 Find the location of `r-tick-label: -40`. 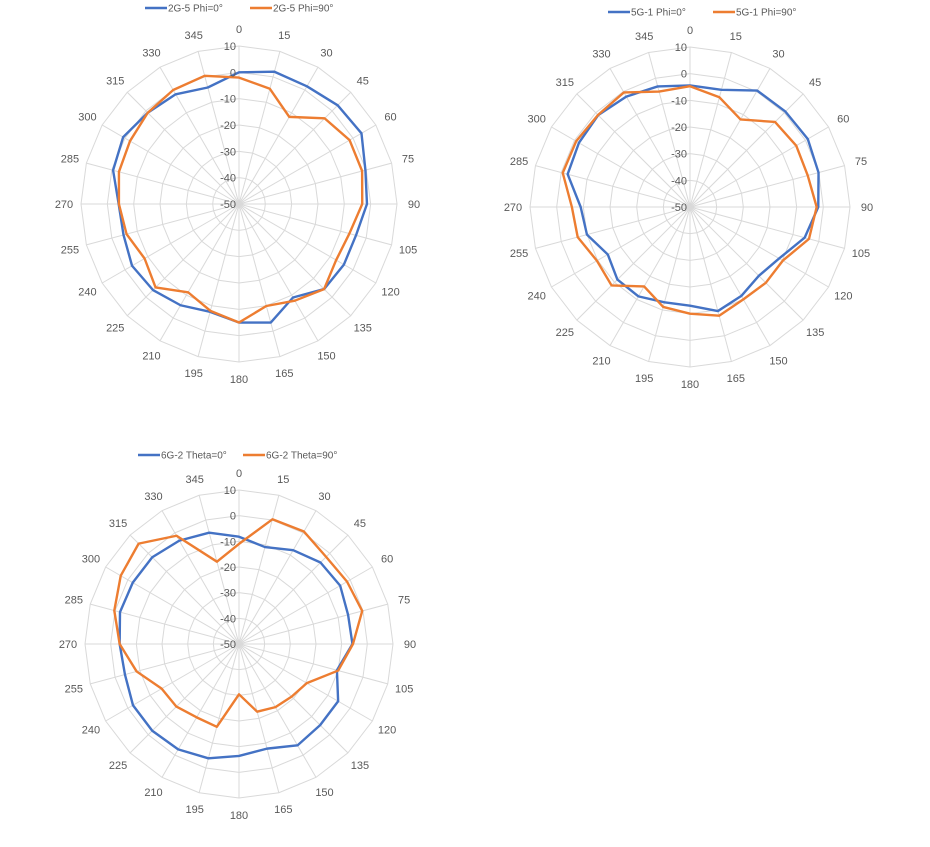

r-tick-label: -40 is located at coordinates (228, 619).